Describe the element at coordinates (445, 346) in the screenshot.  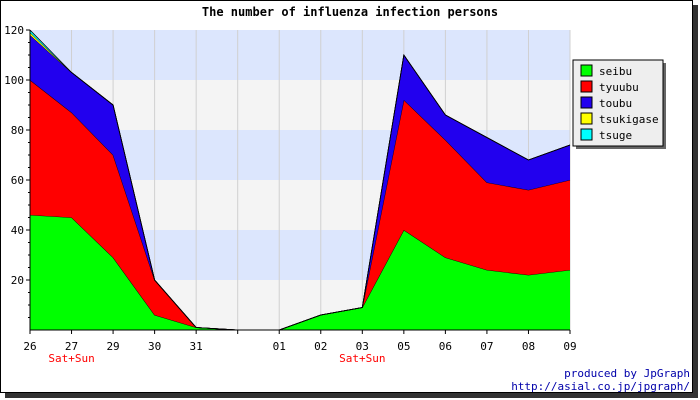
I see `x-tick-label: 06` at that location.